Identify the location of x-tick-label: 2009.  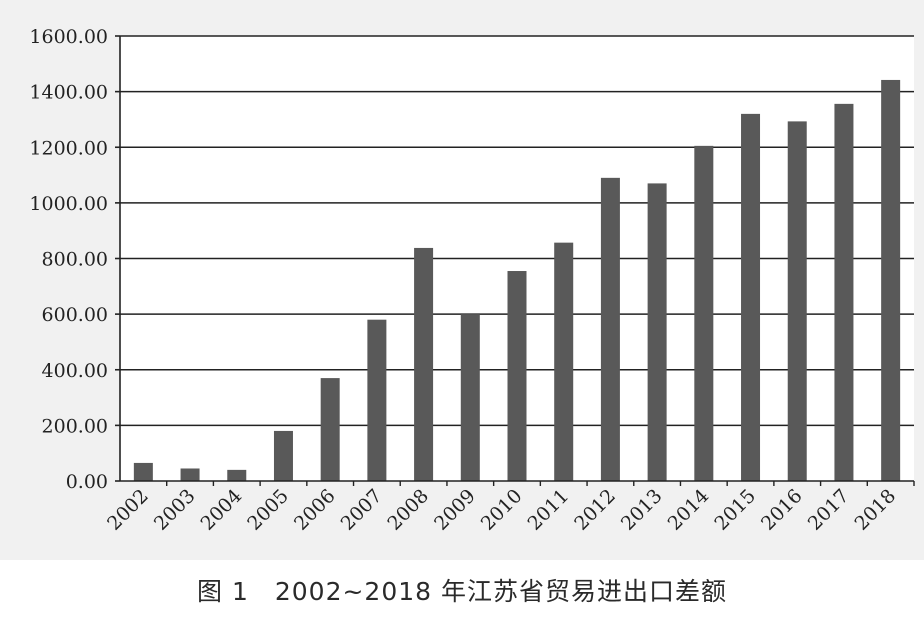
(455, 510).